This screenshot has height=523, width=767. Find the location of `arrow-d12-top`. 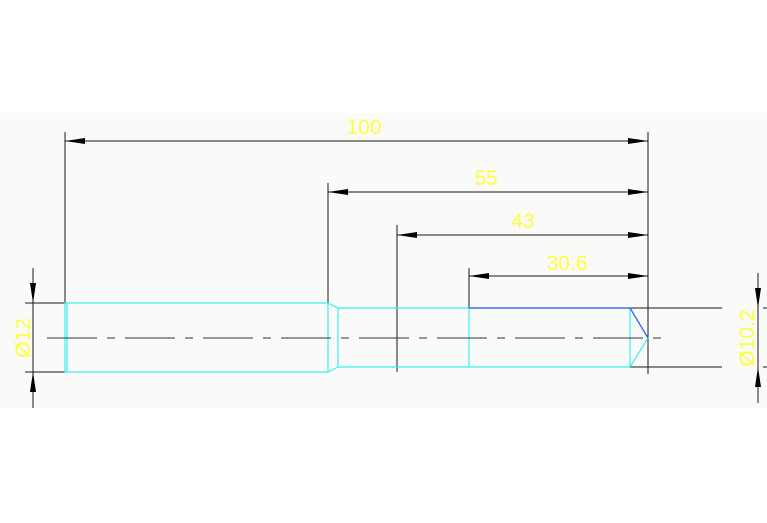

arrow-d12-top is located at coordinates (33, 293).